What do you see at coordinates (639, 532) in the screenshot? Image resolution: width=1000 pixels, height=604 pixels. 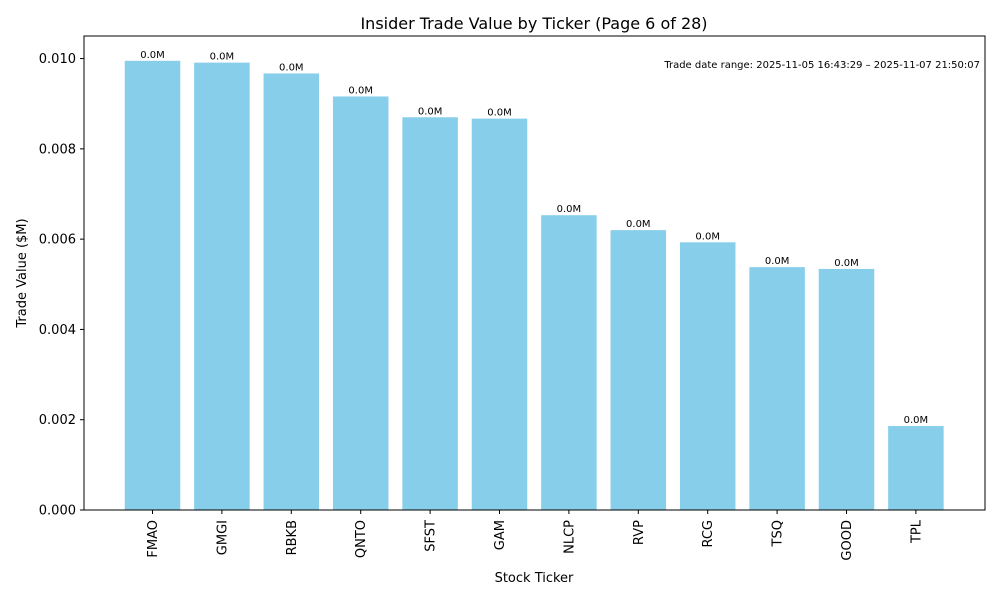 I see `x-tick-label-rvp: RVP` at bounding box center [639, 532].